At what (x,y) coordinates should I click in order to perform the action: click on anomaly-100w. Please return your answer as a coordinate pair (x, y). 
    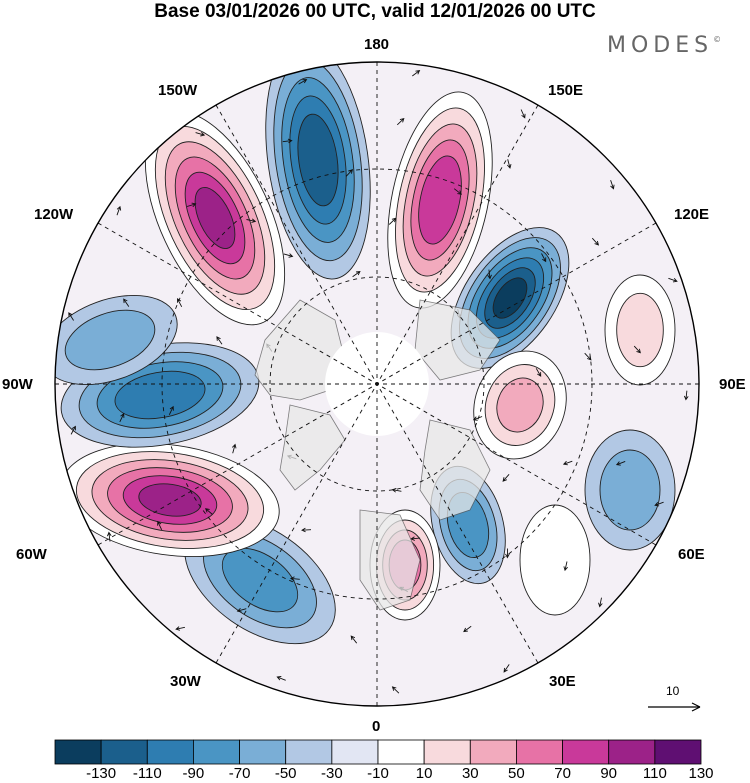
    Looking at the image, I should click on (116, 340).